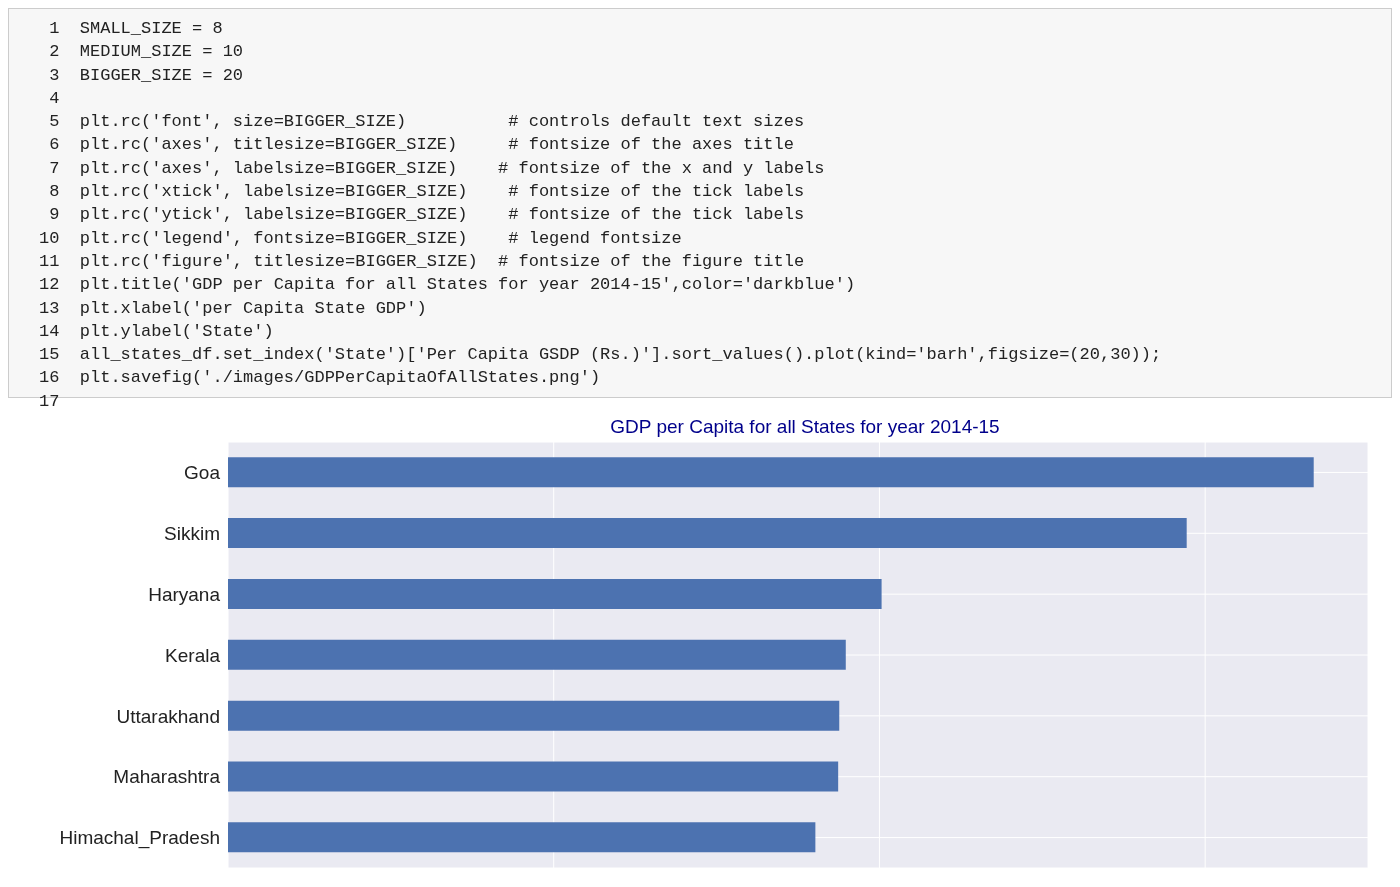  Describe the element at coordinates (202, 473) in the screenshot. I see `y-tick-label: Goa` at that location.